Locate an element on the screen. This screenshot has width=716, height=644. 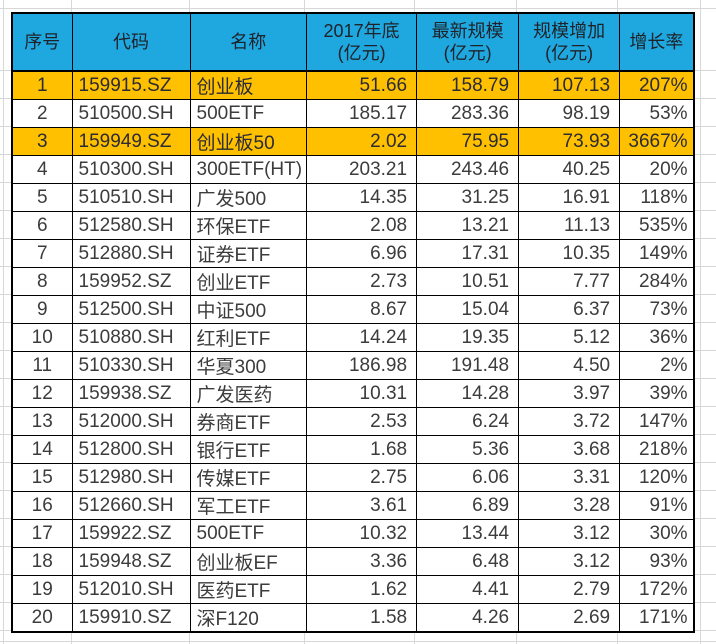
cell-increase: 16.91 is located at coordinates (569, 197).